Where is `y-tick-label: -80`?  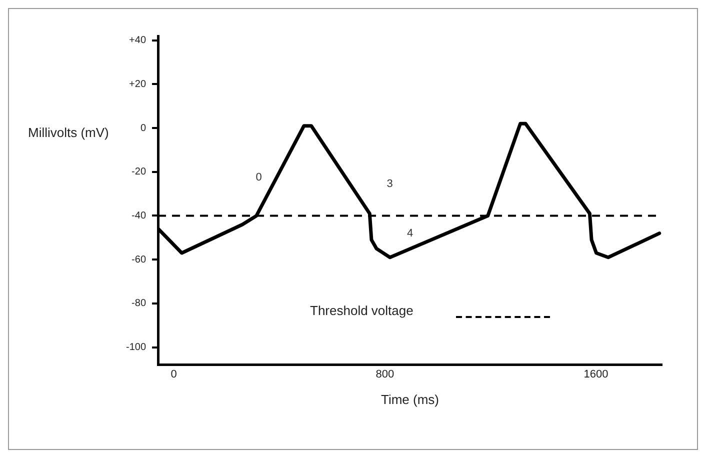
y-tick-label: -80 is located at coordinates (139, 304).